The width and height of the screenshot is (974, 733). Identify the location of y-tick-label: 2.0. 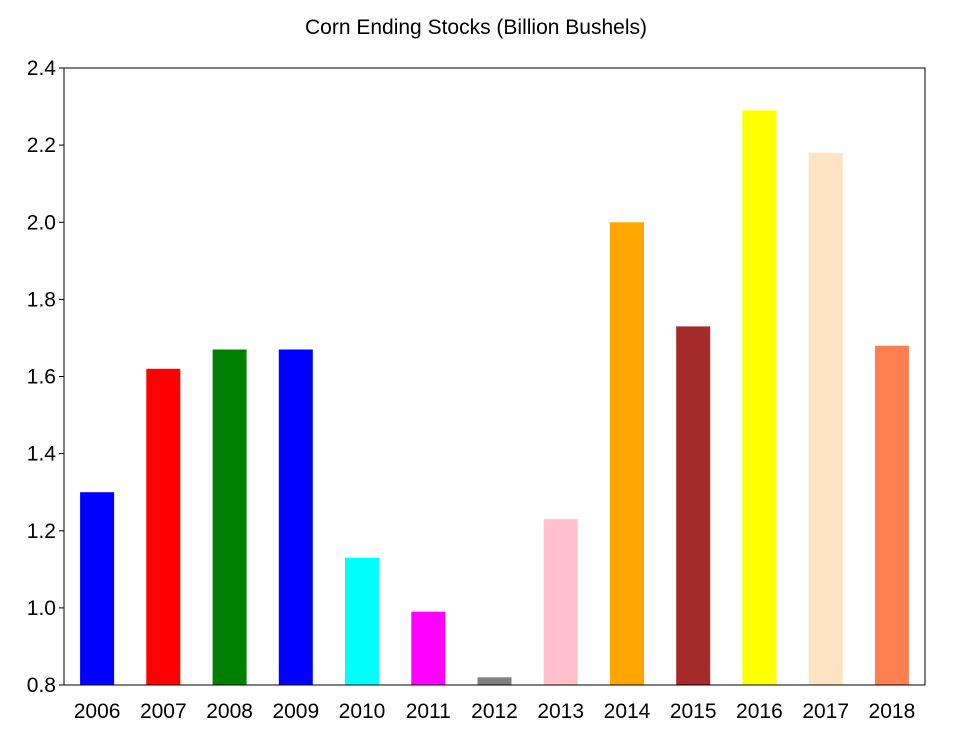
(41, 222).